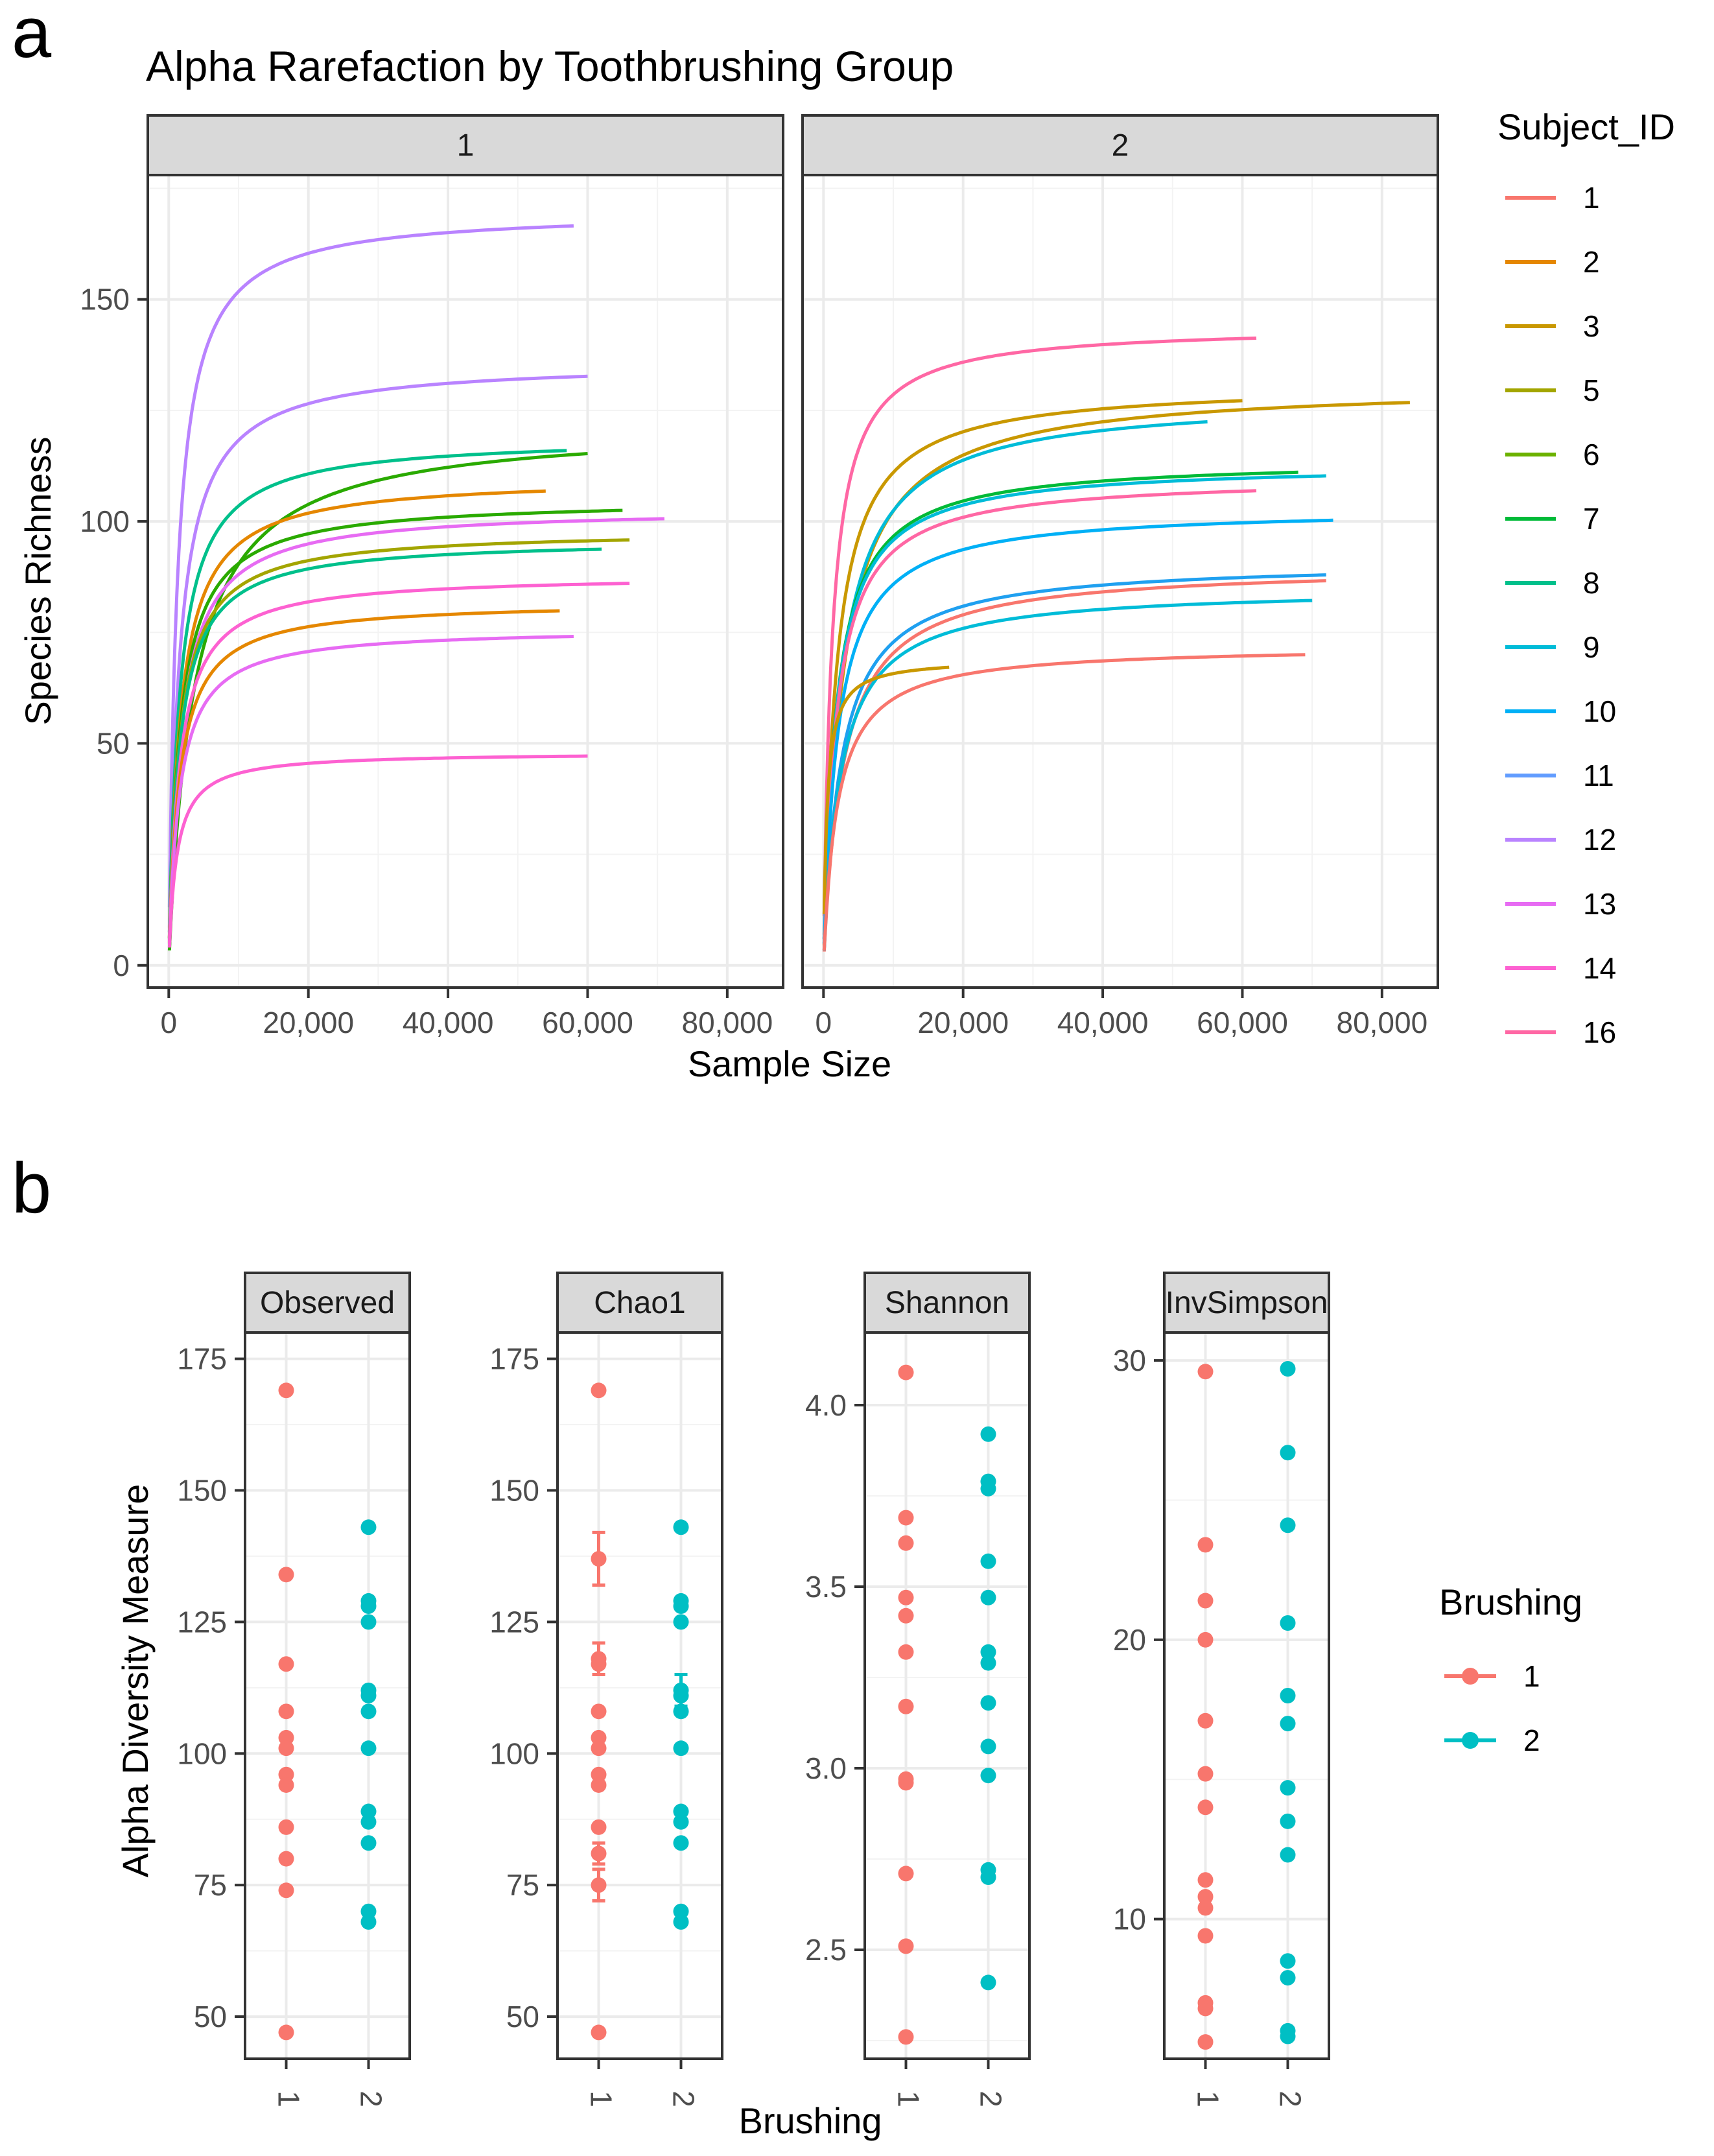 The width and height of the screenshot is (1714, 2156). I want to click on y-tick-label: 175, so click(514, 1359).